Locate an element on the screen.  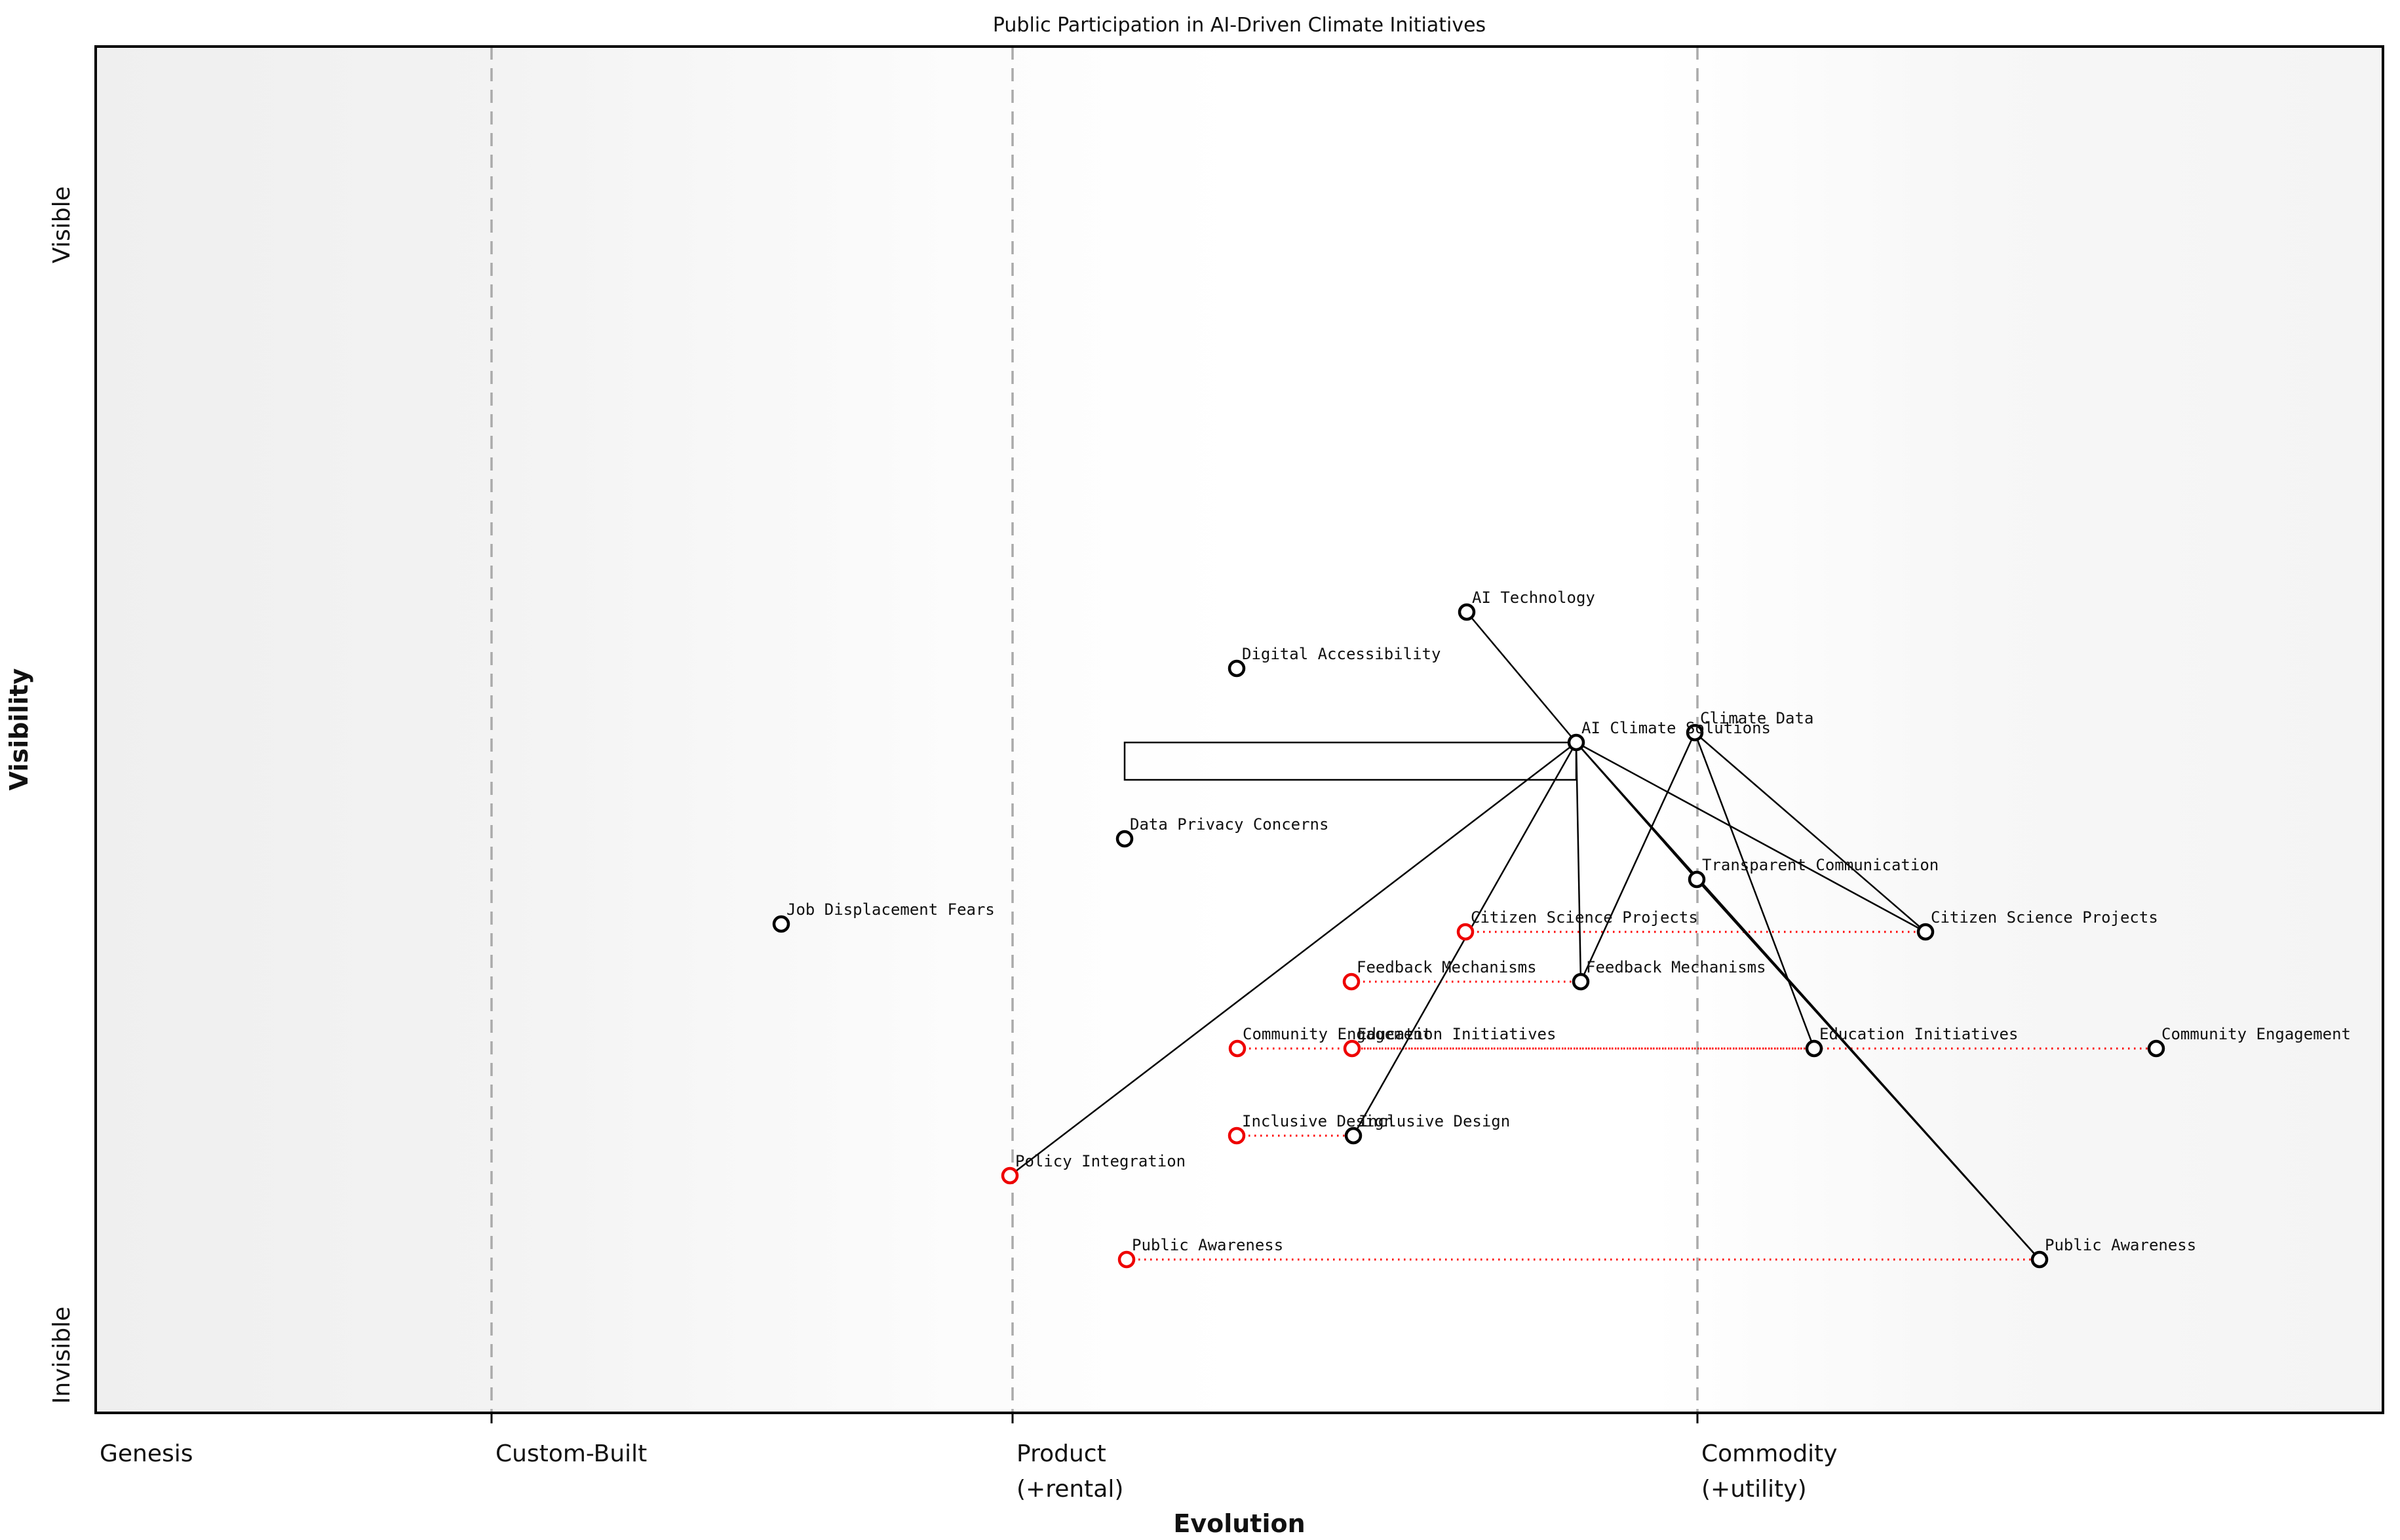
label-community_future: Community Engagement is located at coordinates (2256, 1034).